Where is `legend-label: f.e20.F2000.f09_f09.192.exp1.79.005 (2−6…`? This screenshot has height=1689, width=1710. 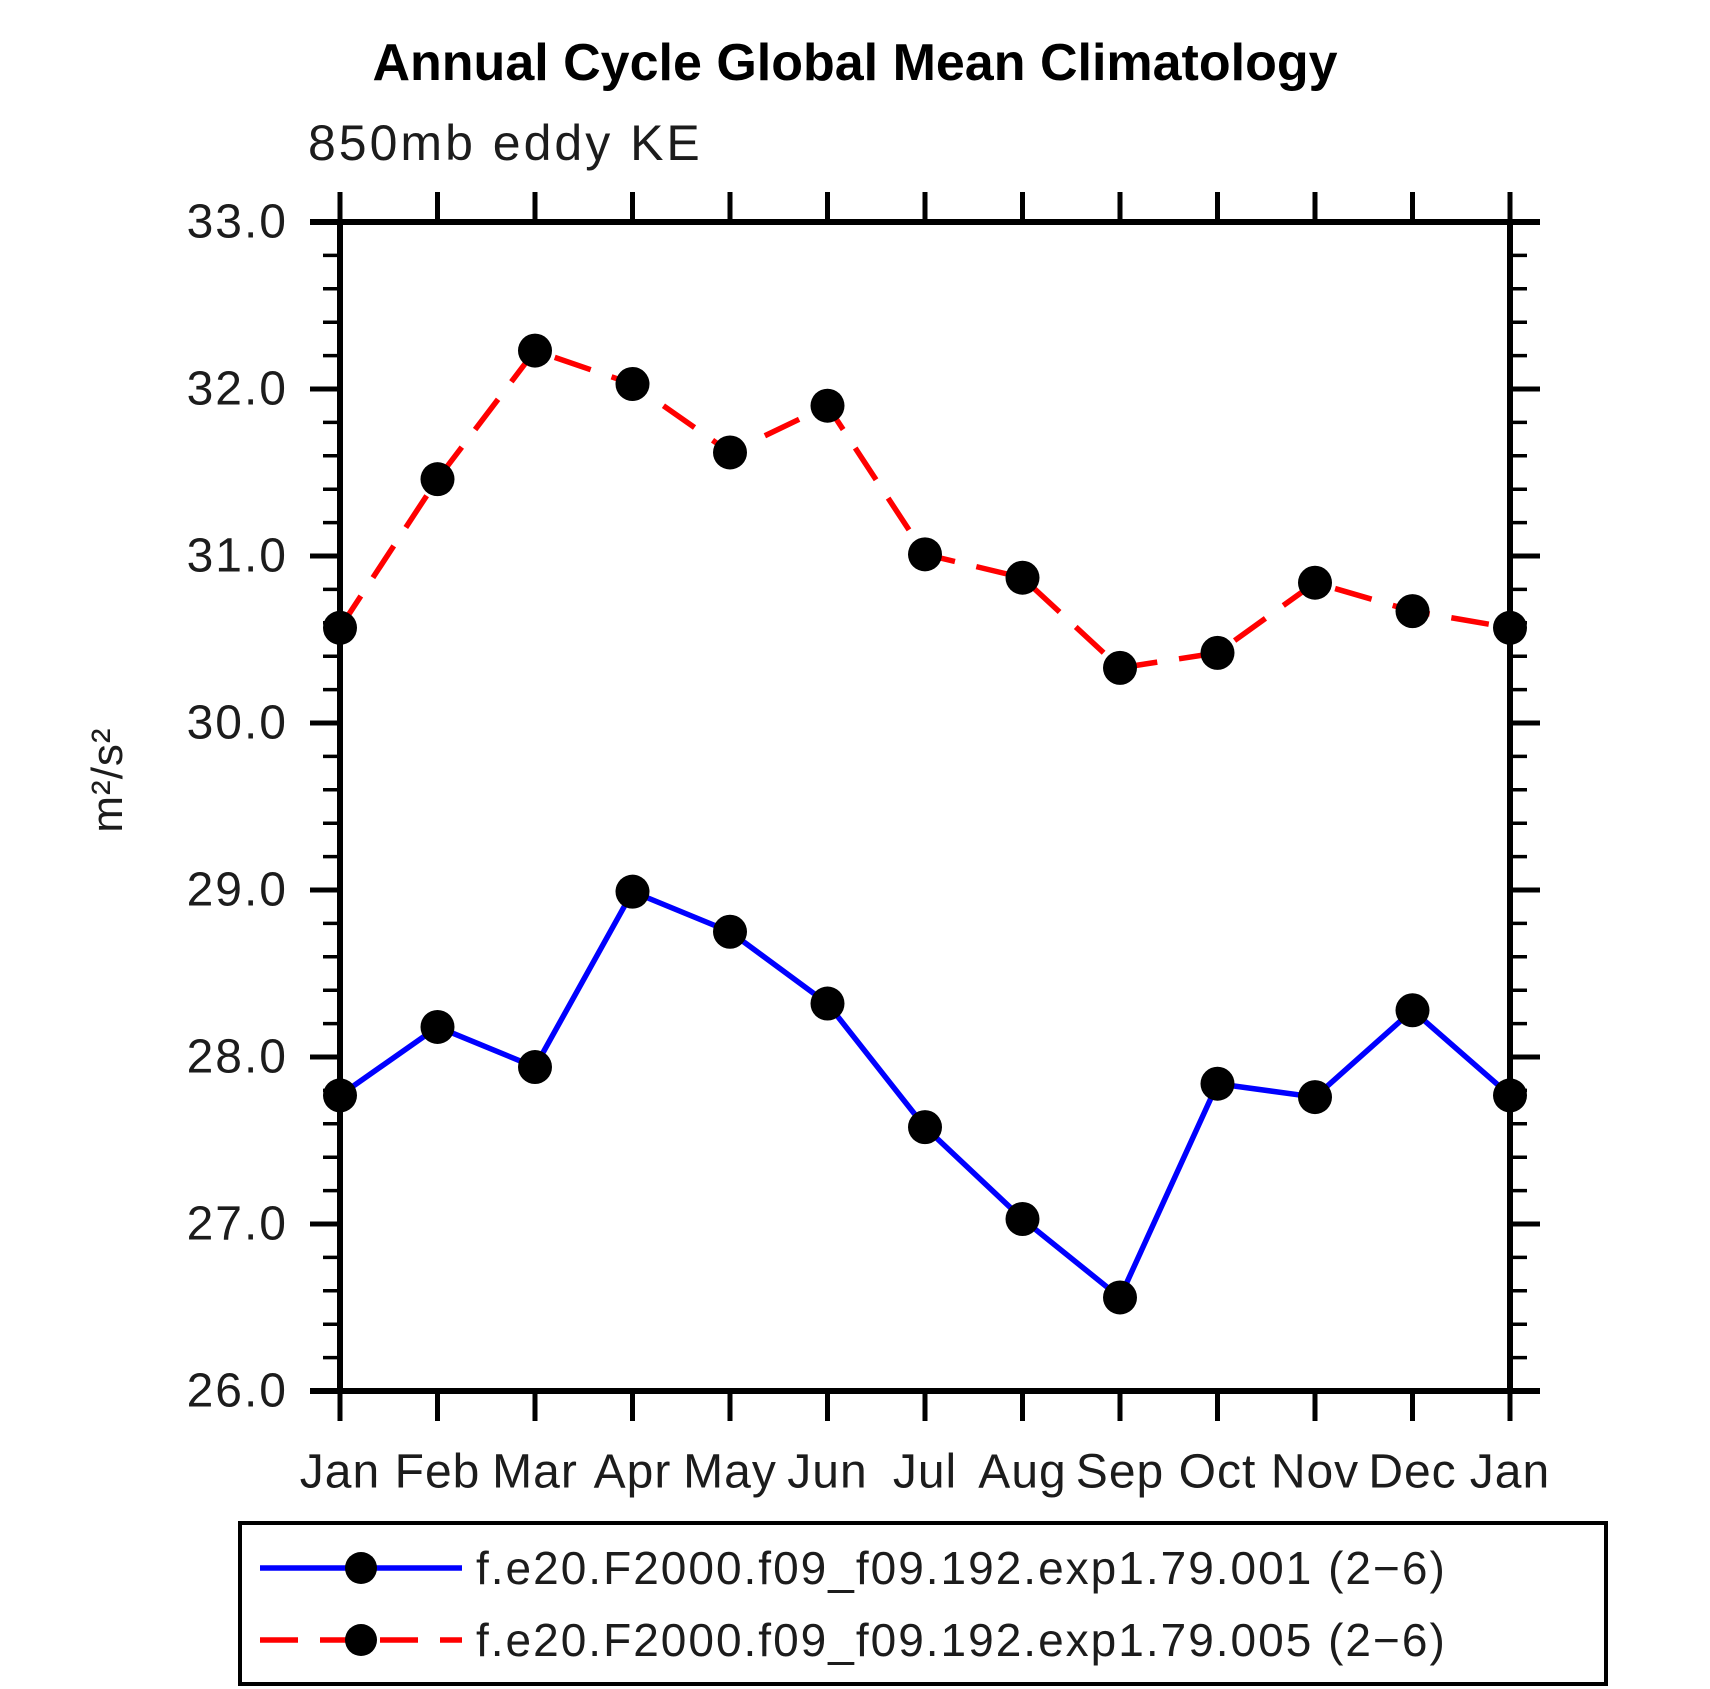
legend-label: f.e20.F2000.f09_f09.192.exp1.79.005 (2−6… is located at coordinates (961, 1640).